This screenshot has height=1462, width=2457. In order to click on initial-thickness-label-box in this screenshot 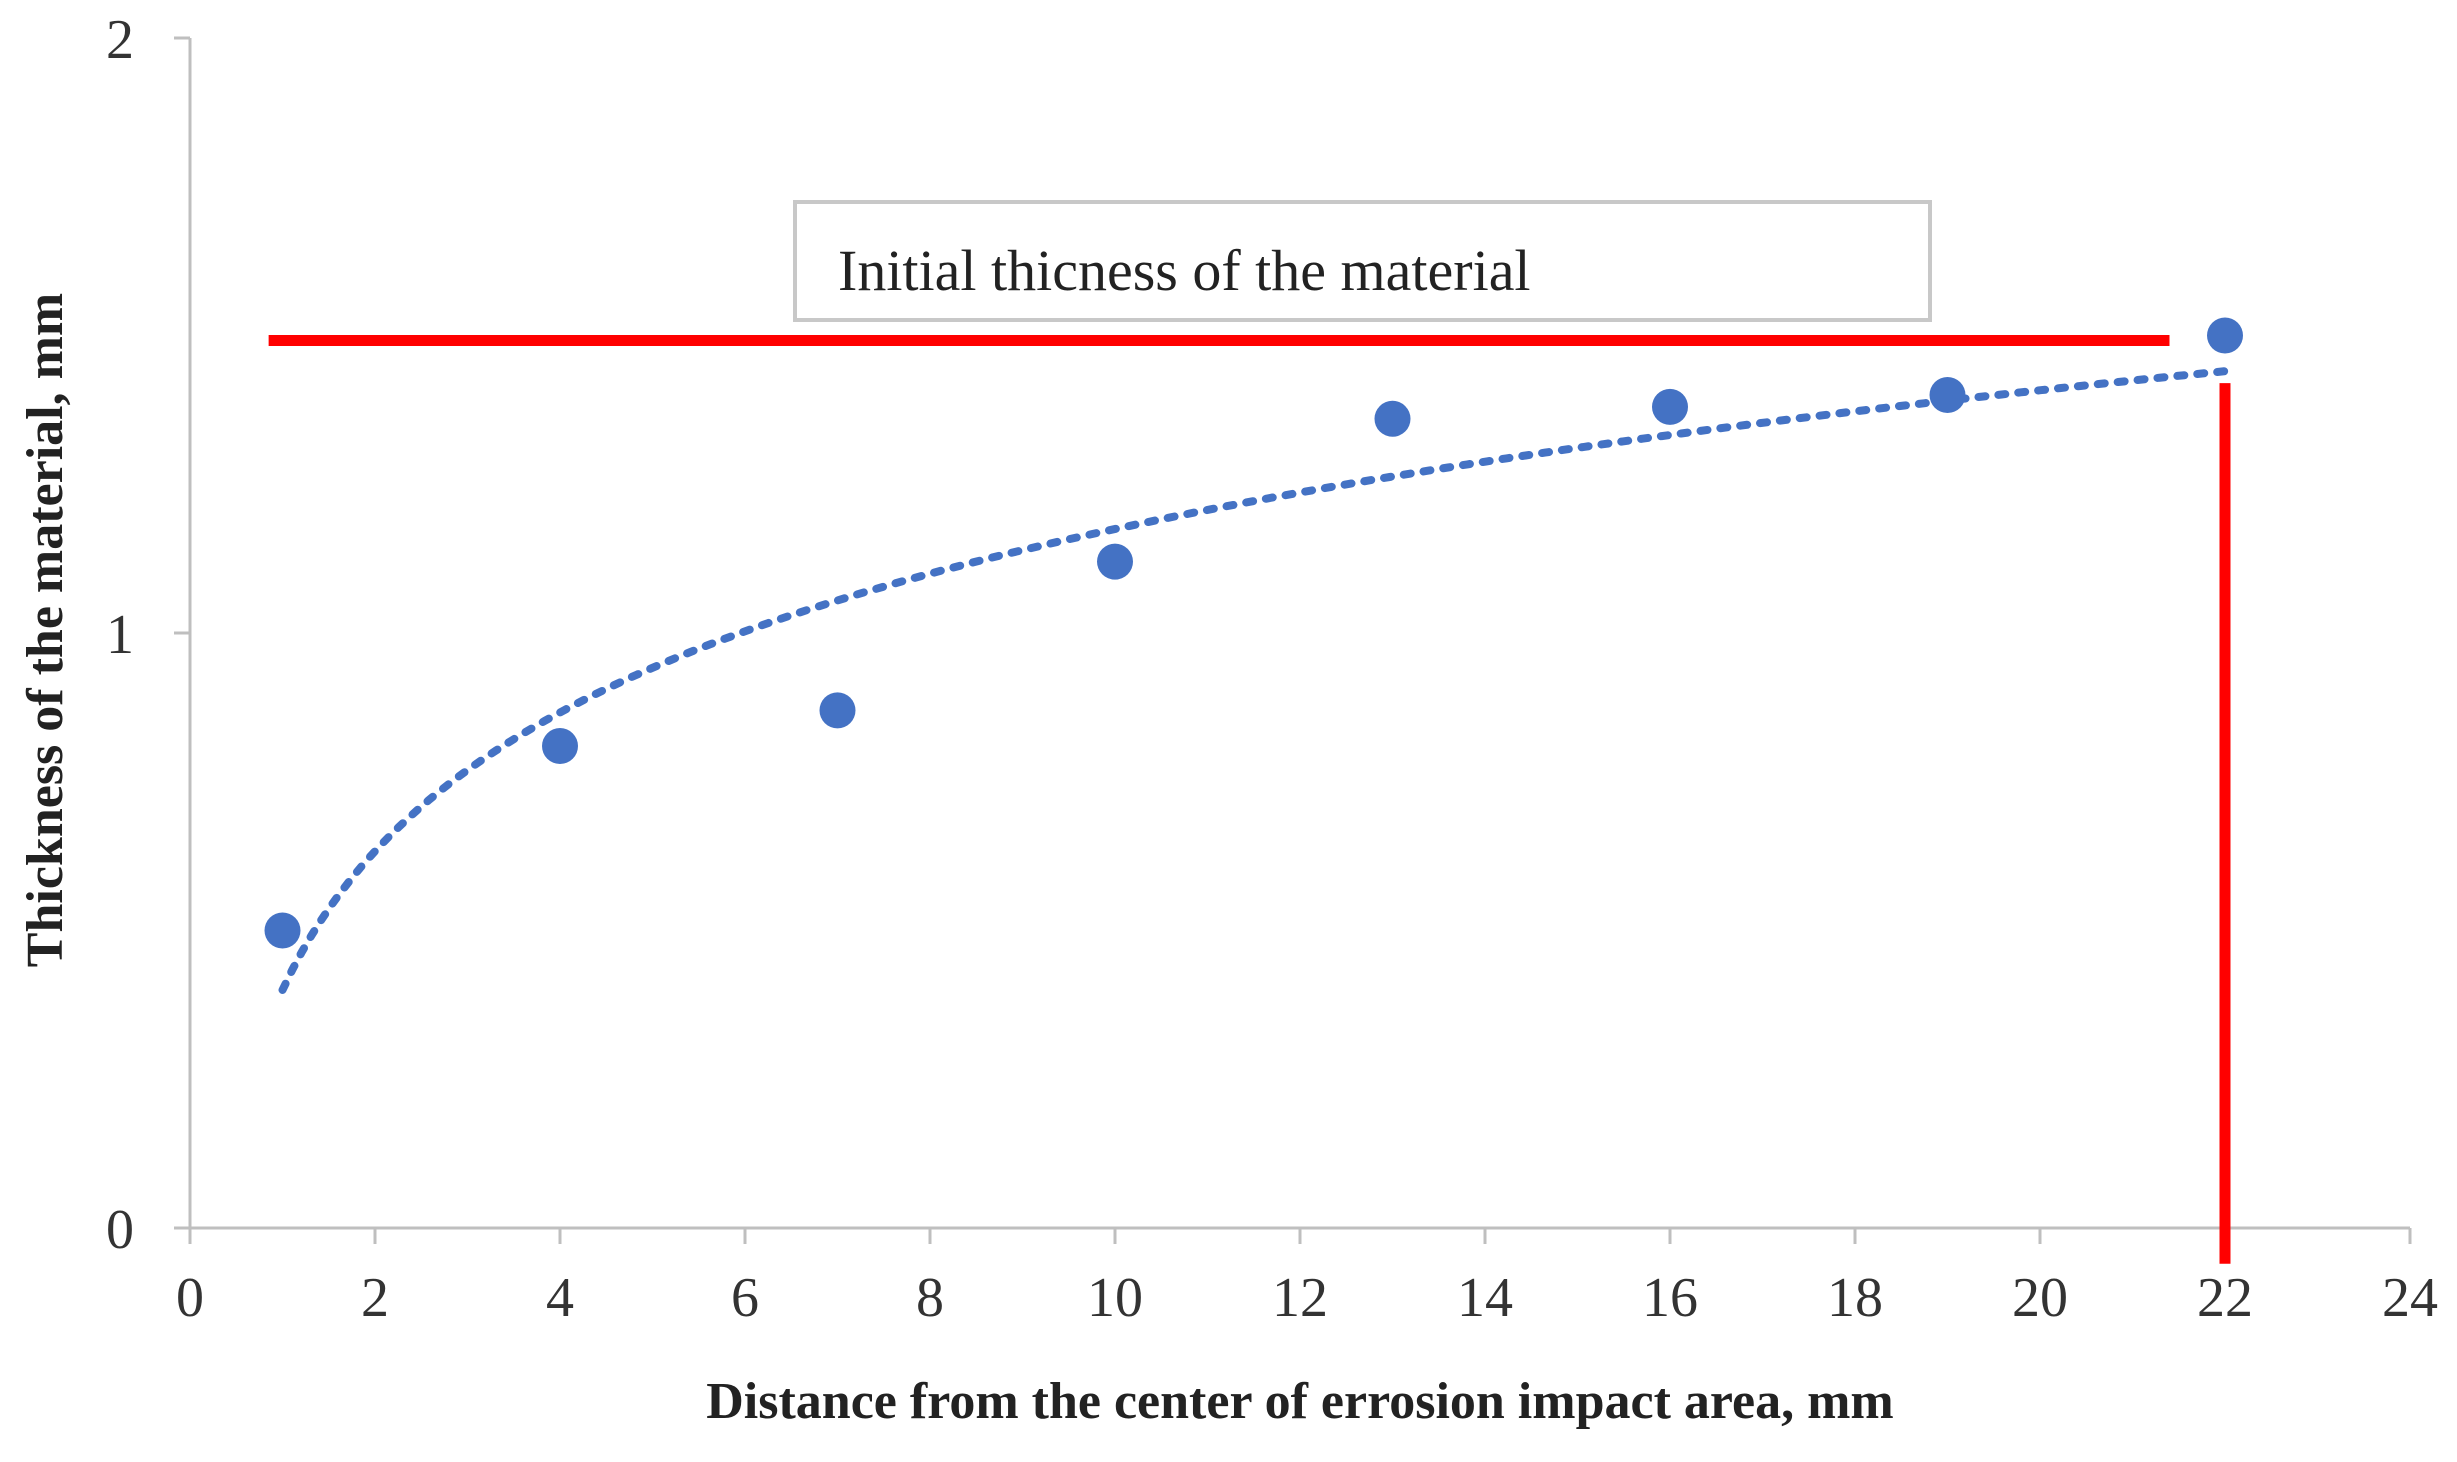, I will do `click(1362, 261)`.